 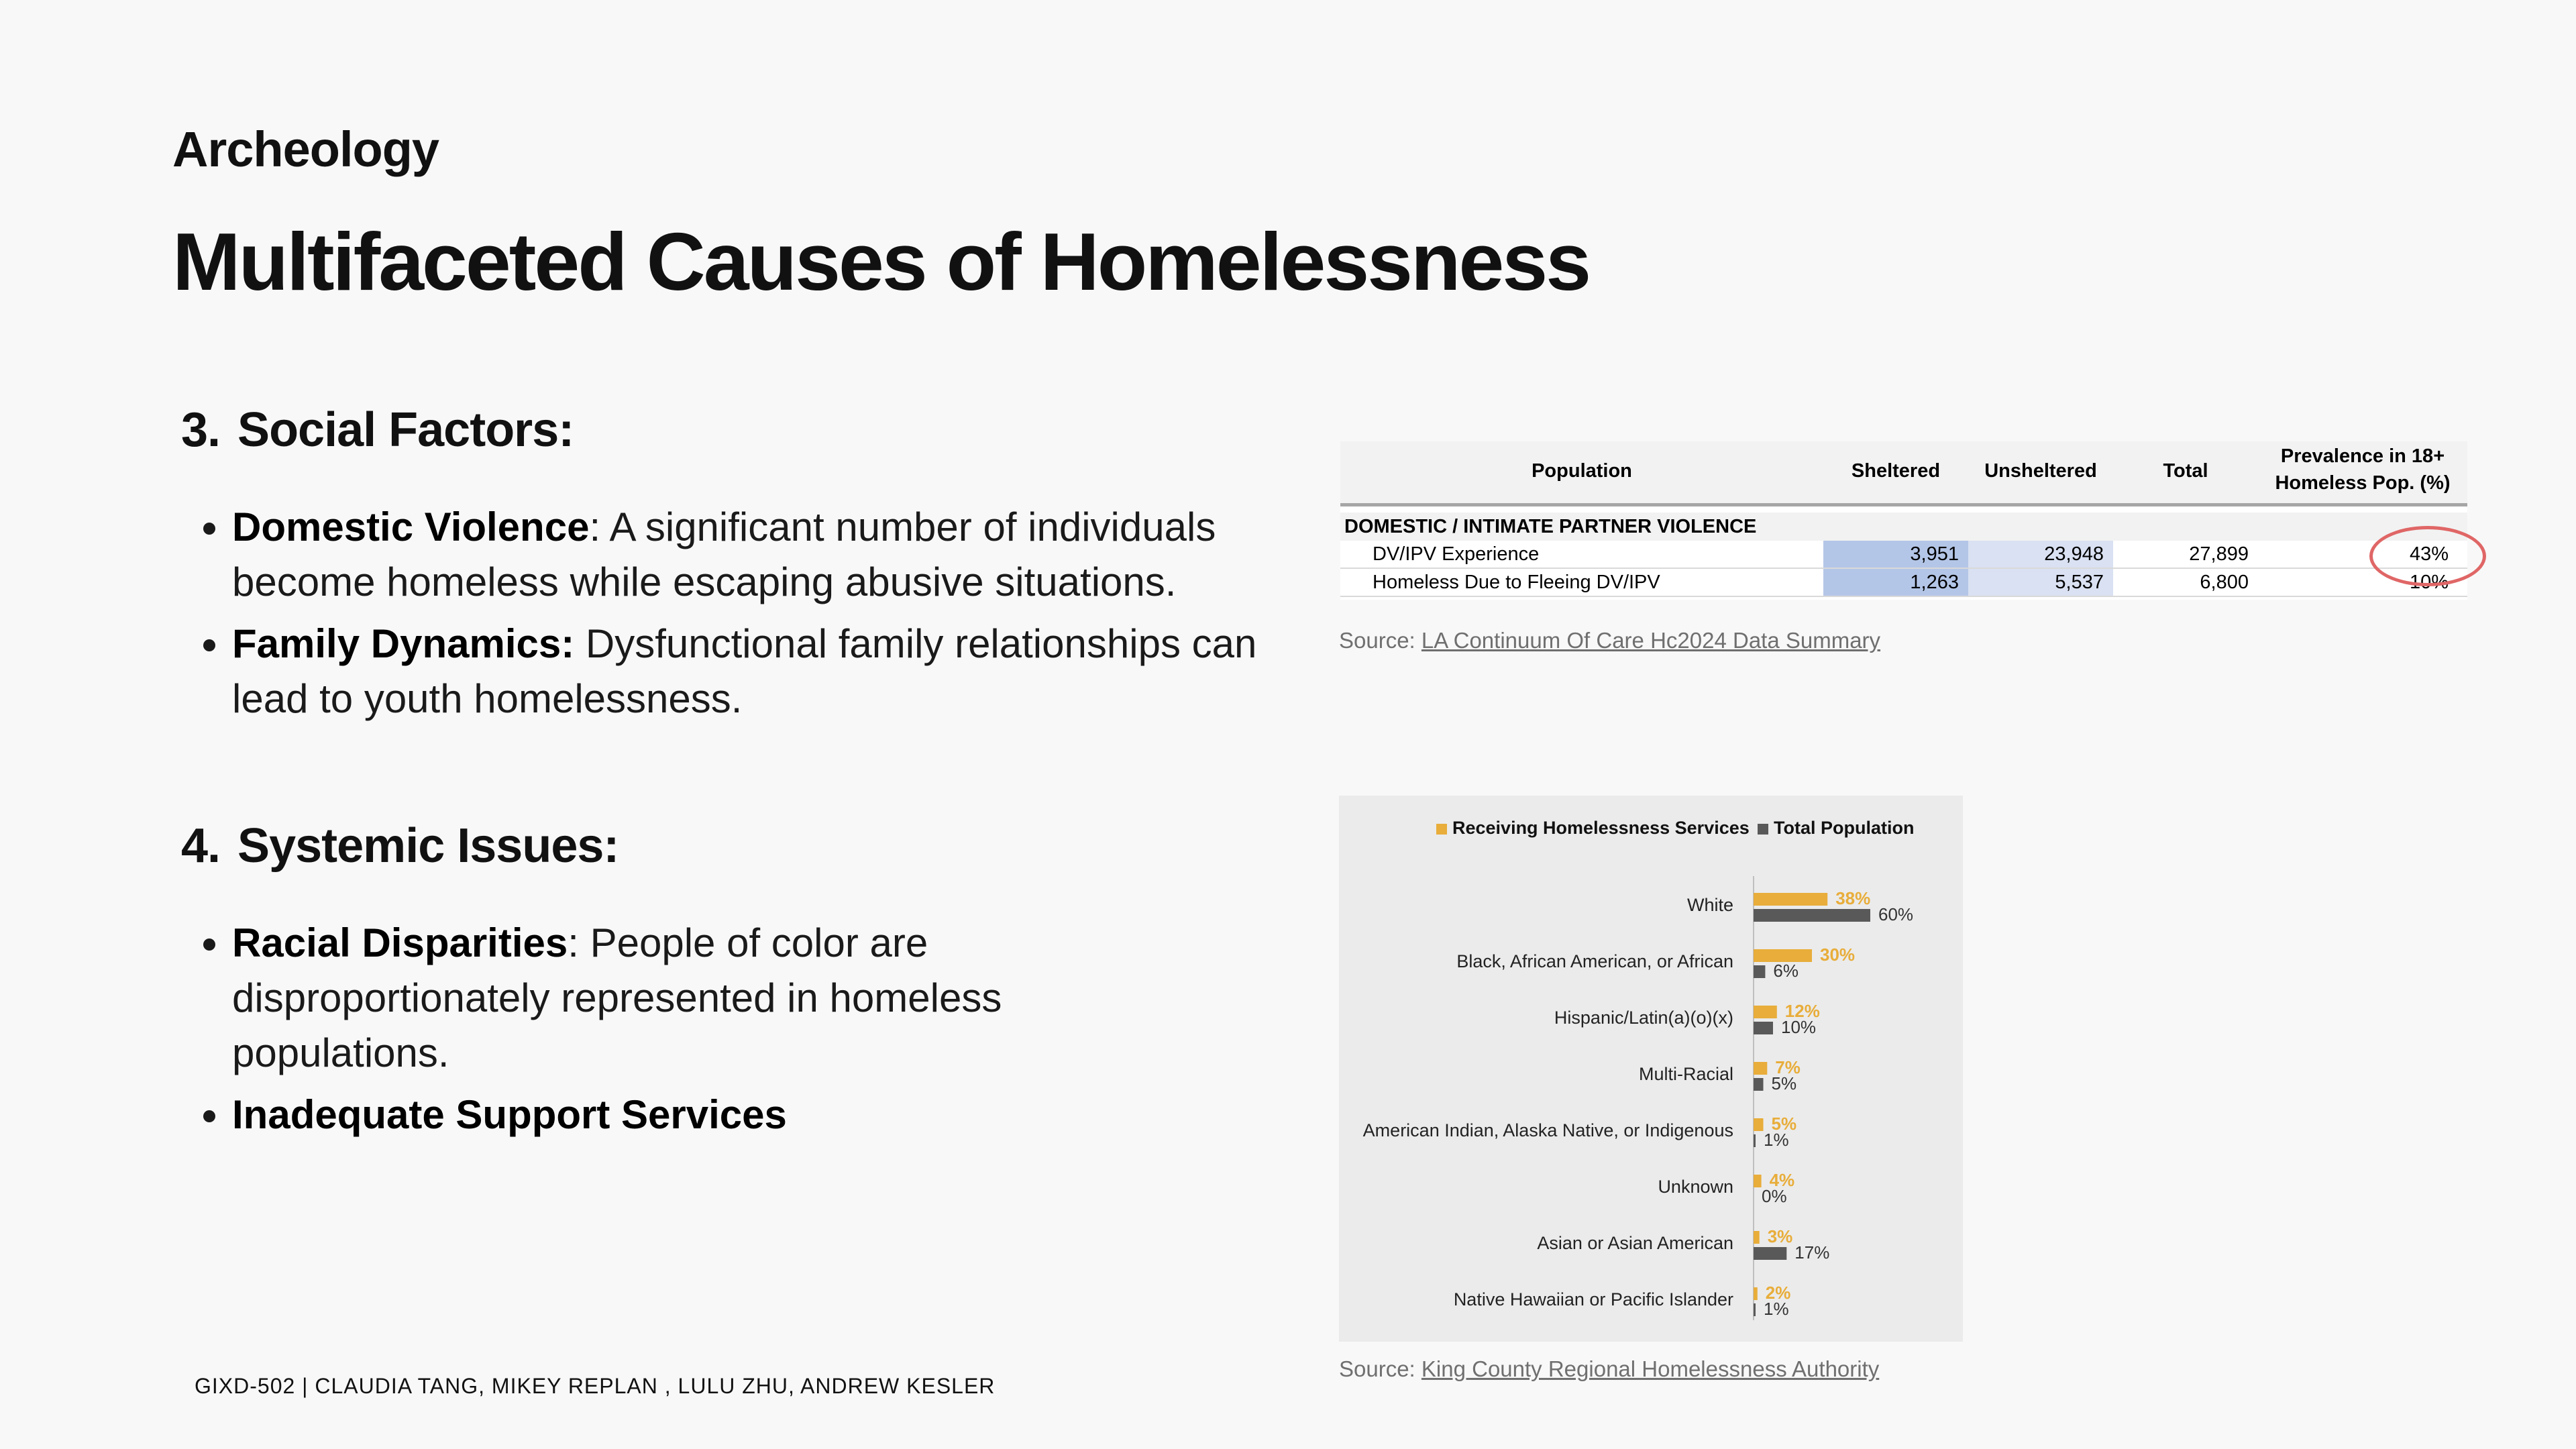 I want to click on category-label: Hispanic/Latin(a)(o)(x), so click(x=1643, y=1018).